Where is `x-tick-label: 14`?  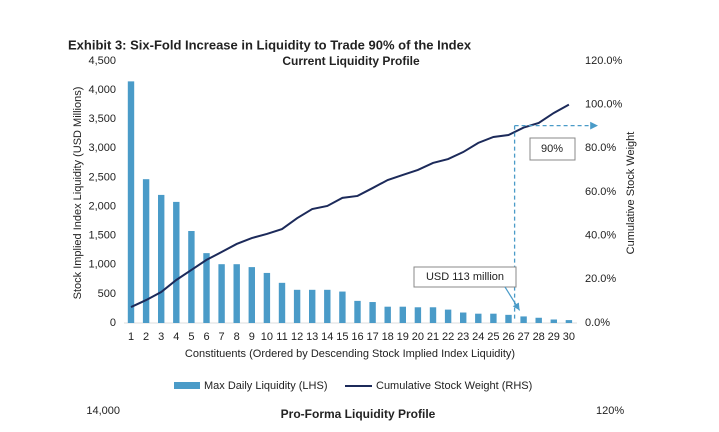 x-tick-label: 14 is located at coordinates (327, 337).